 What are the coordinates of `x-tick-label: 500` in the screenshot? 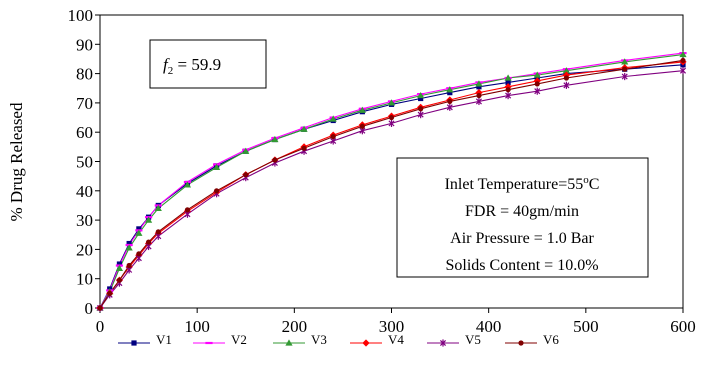 It's located at (586, 326).